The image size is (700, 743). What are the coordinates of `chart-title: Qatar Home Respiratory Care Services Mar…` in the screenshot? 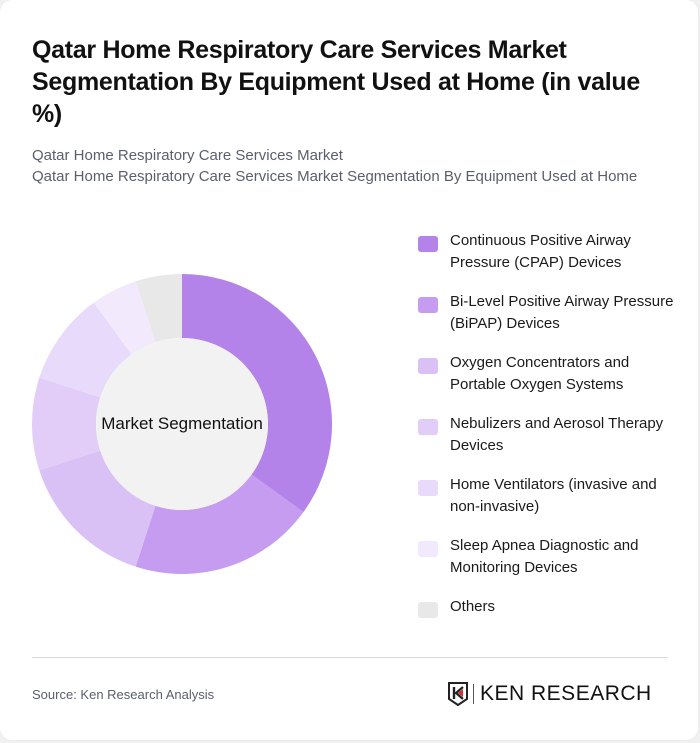 It's located at (336, 82).